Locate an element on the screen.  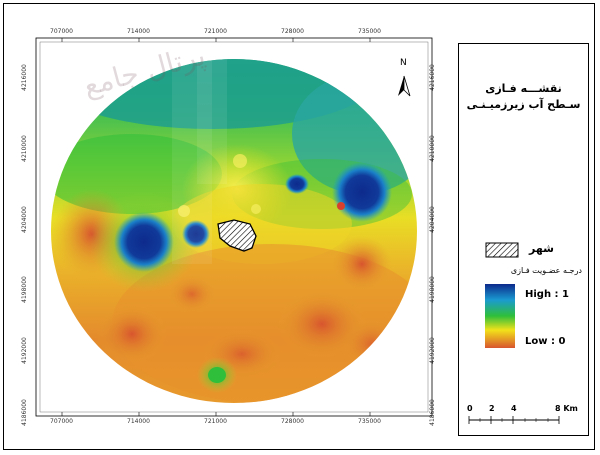
y-tick-left: 4216000 is located at coordinates (24, 77).